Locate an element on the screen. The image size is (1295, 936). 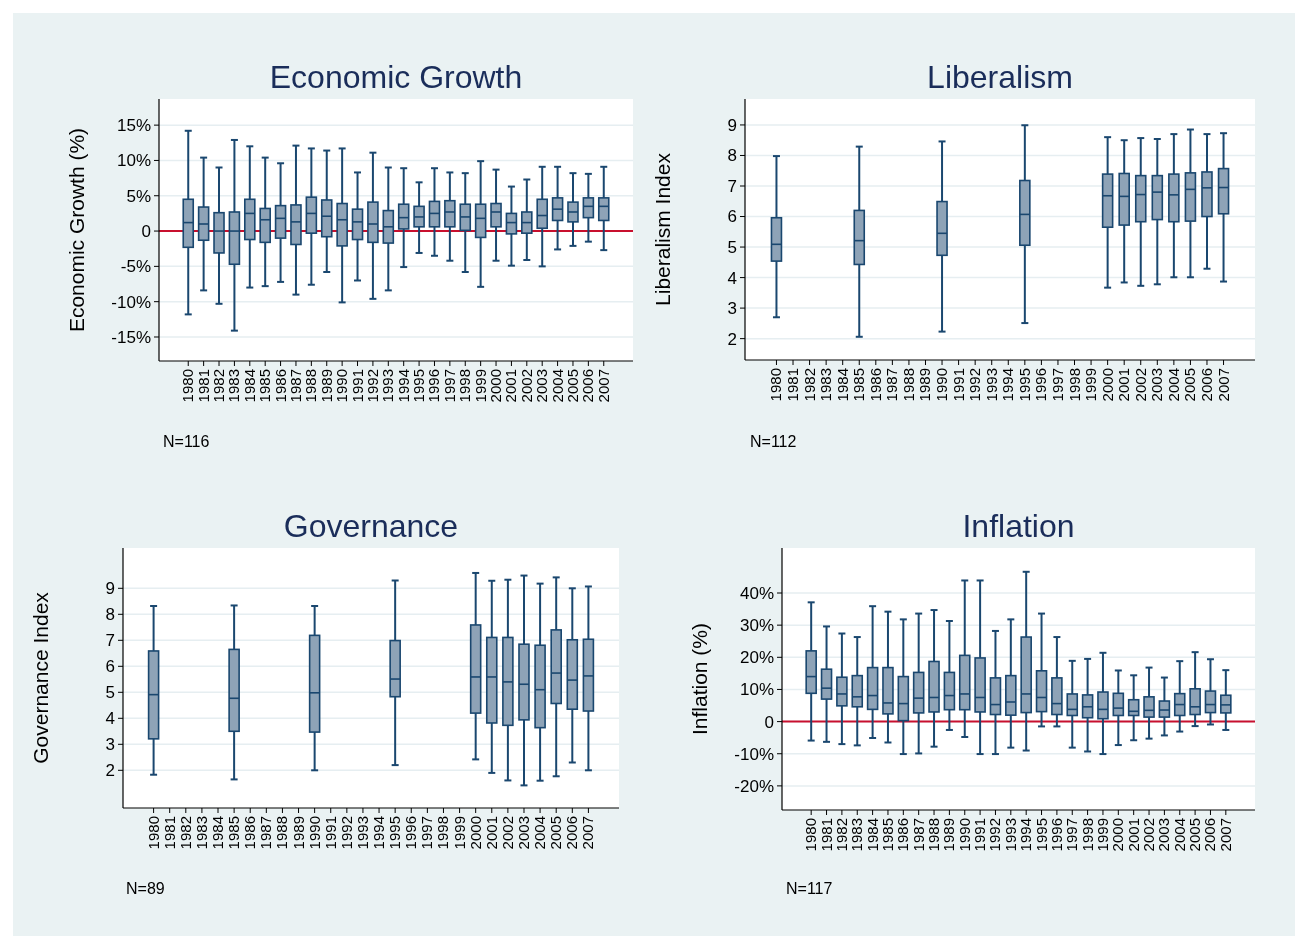
text: N=112 is located at coordinates (773, 441).